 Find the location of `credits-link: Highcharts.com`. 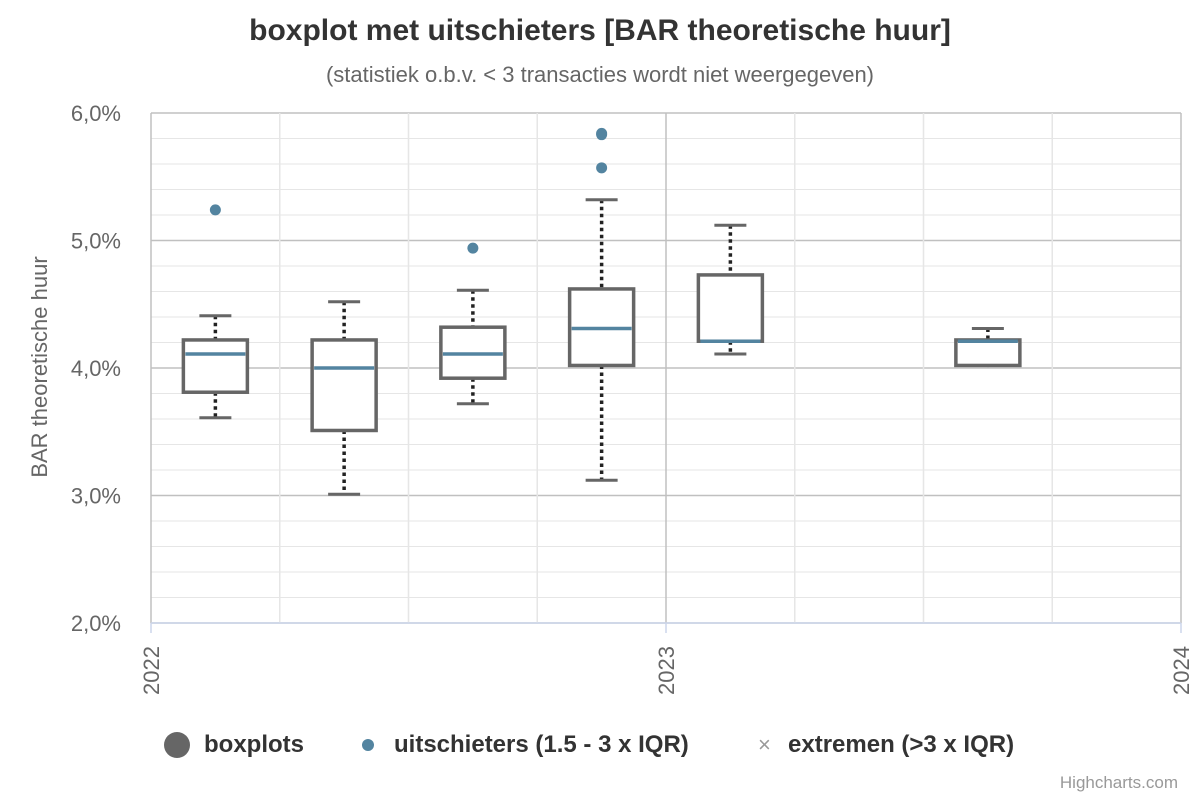

credits-link: Highcharts.com is located at coordinates (1118, 782).